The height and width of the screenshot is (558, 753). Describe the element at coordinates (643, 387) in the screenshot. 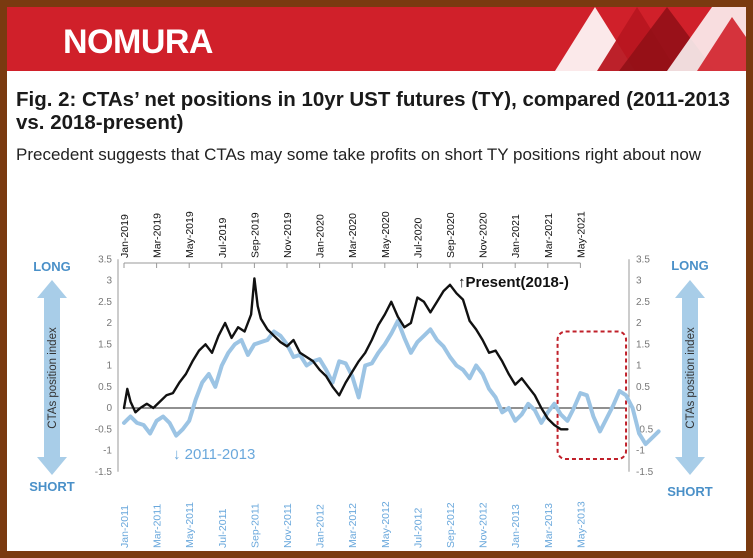

I see `y-tick-label-right: 0.5` at that location.